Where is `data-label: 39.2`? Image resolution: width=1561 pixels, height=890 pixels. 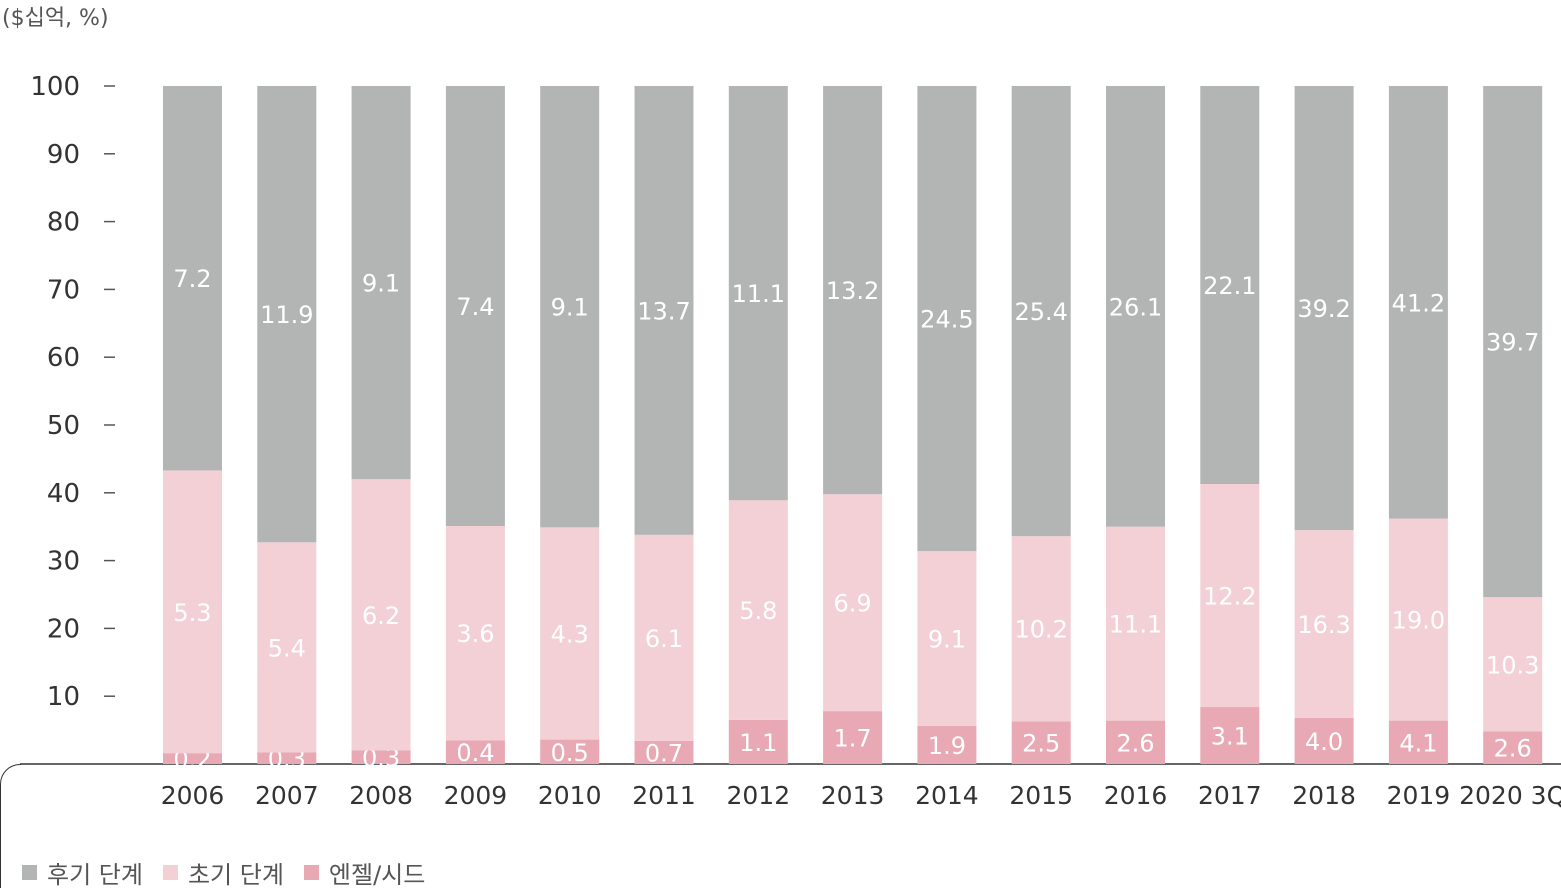
data-label: 39.2 is located at coordinates (1323, 309).